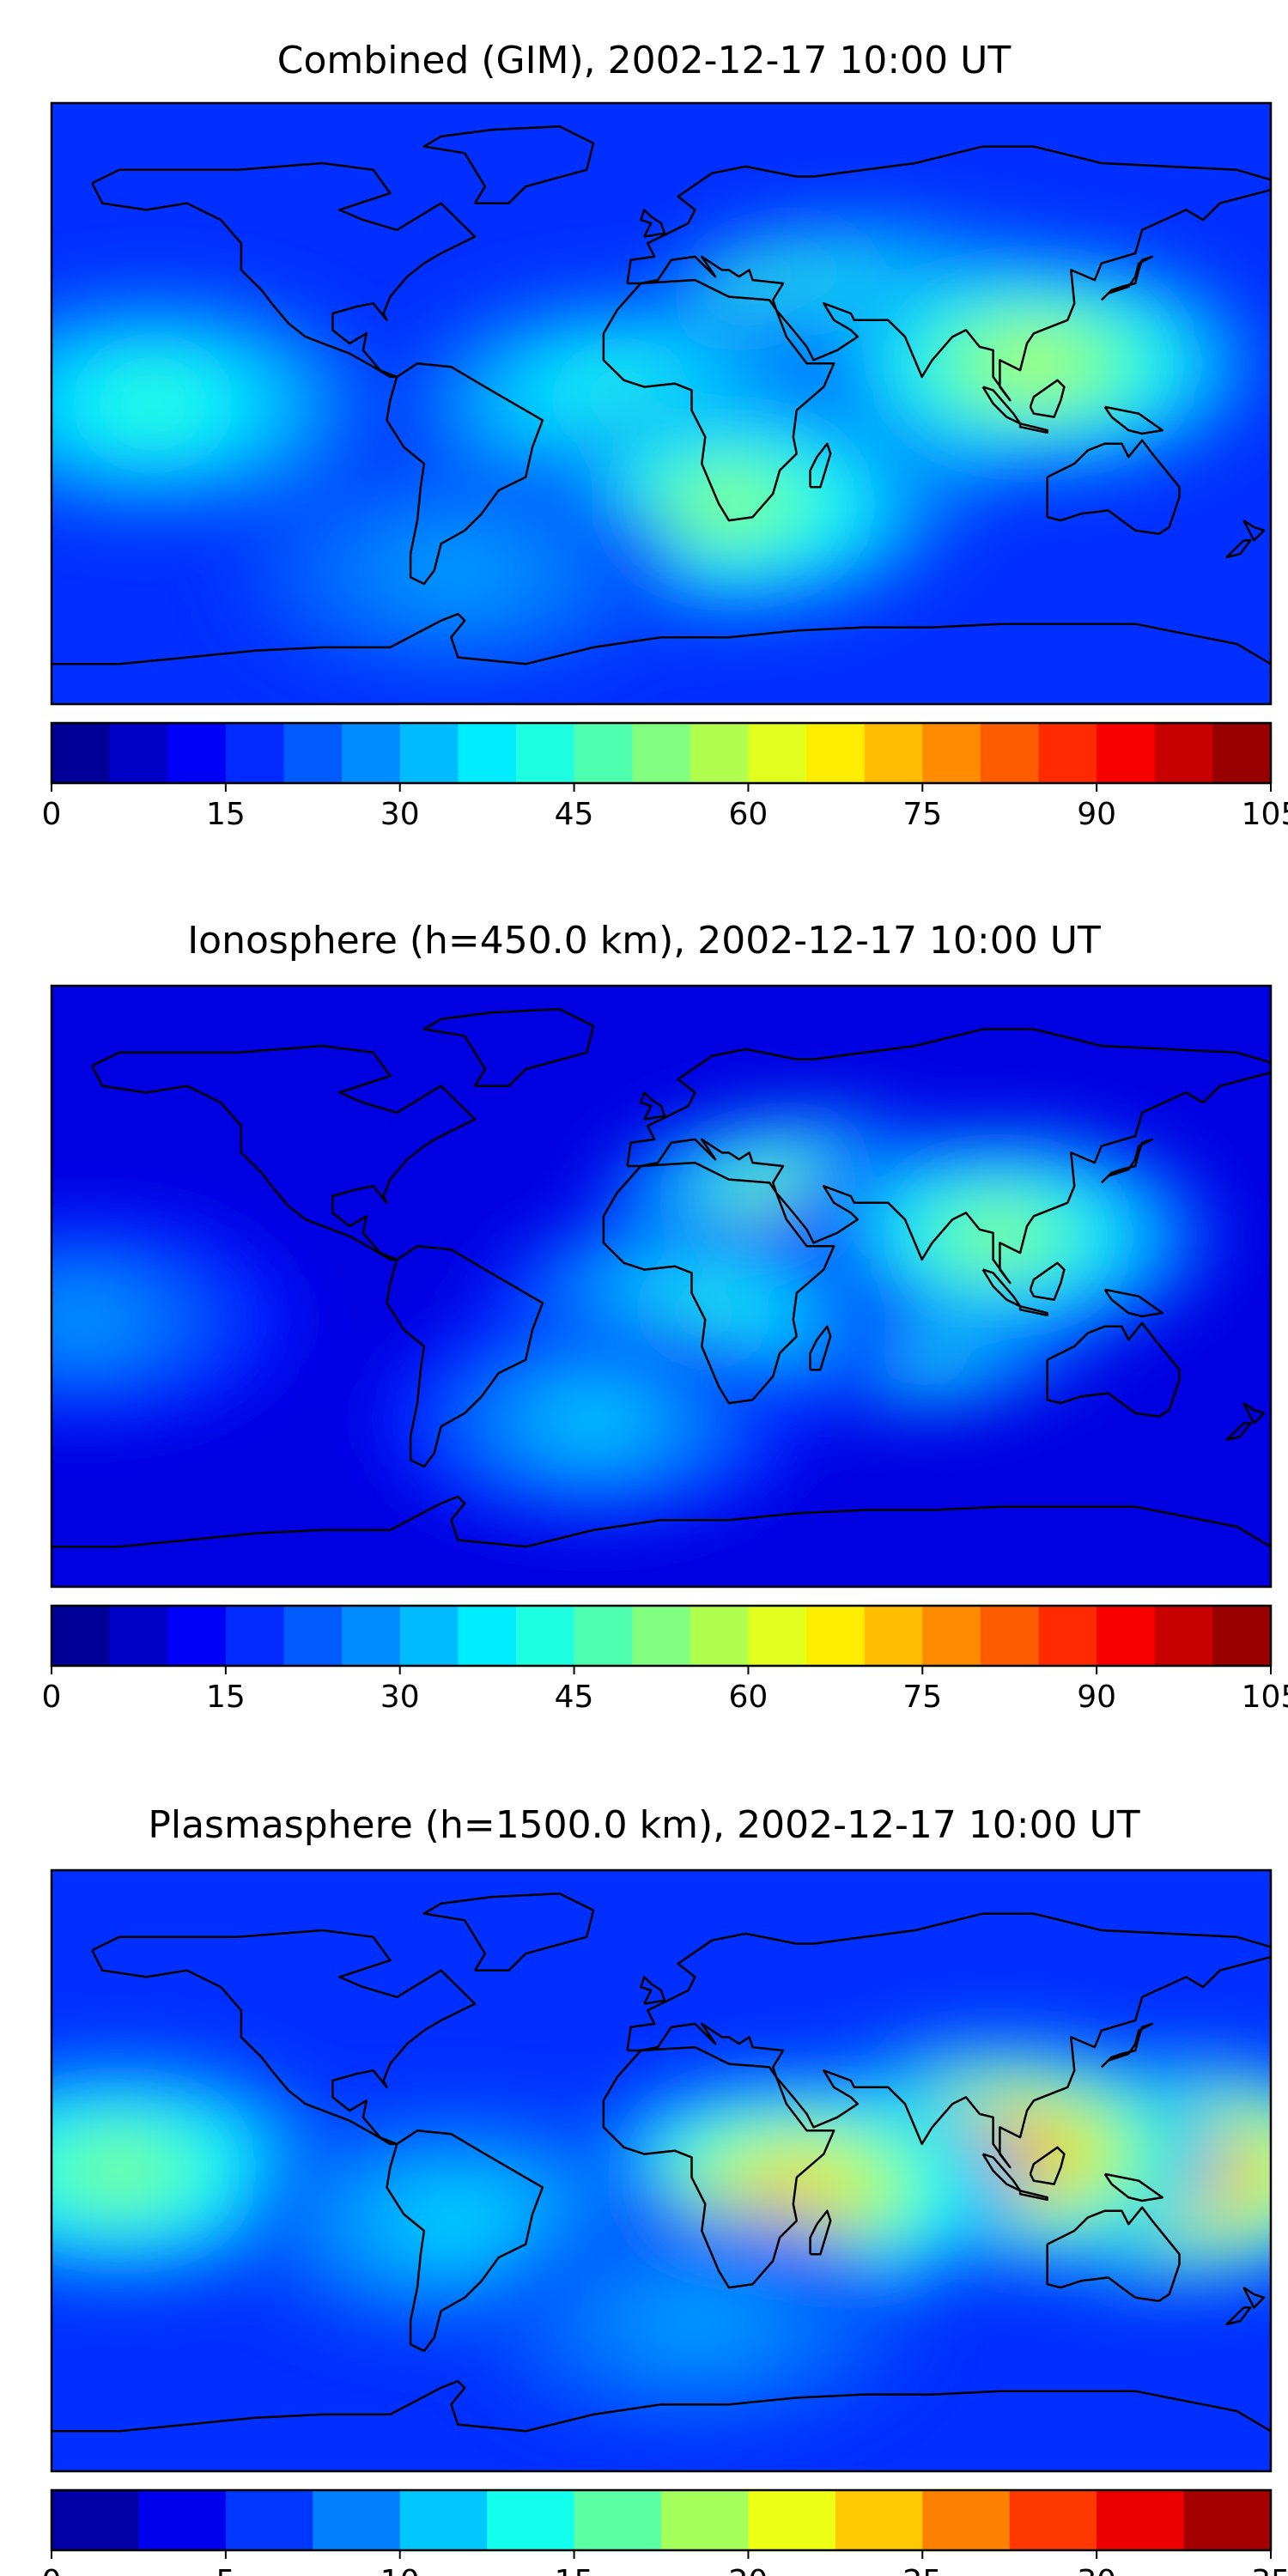  Describe the element at coordinates (1265, 1697) in the screenshot. I see `colorbar-tick-label: 105` at that location.